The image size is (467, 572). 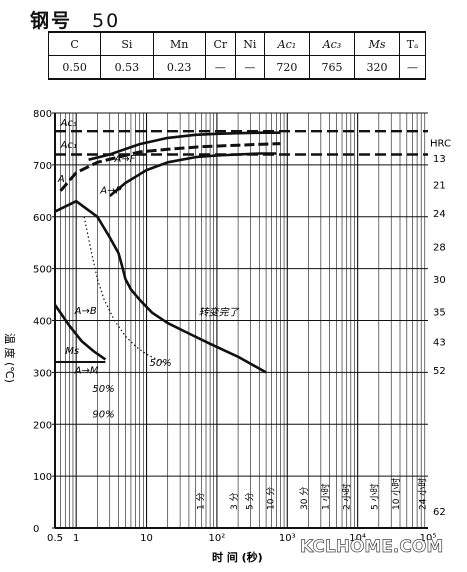 What do you see at coordinates (332, 43) in the screenshot?
I see `comp-header: Ac₃` at bounding box center [332, 43].